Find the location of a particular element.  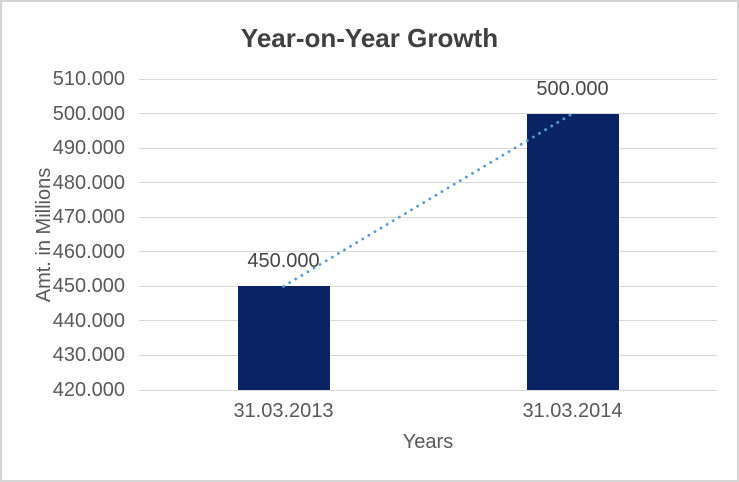

y-tick-label: 470.000 is located at coordinates (88, 217).